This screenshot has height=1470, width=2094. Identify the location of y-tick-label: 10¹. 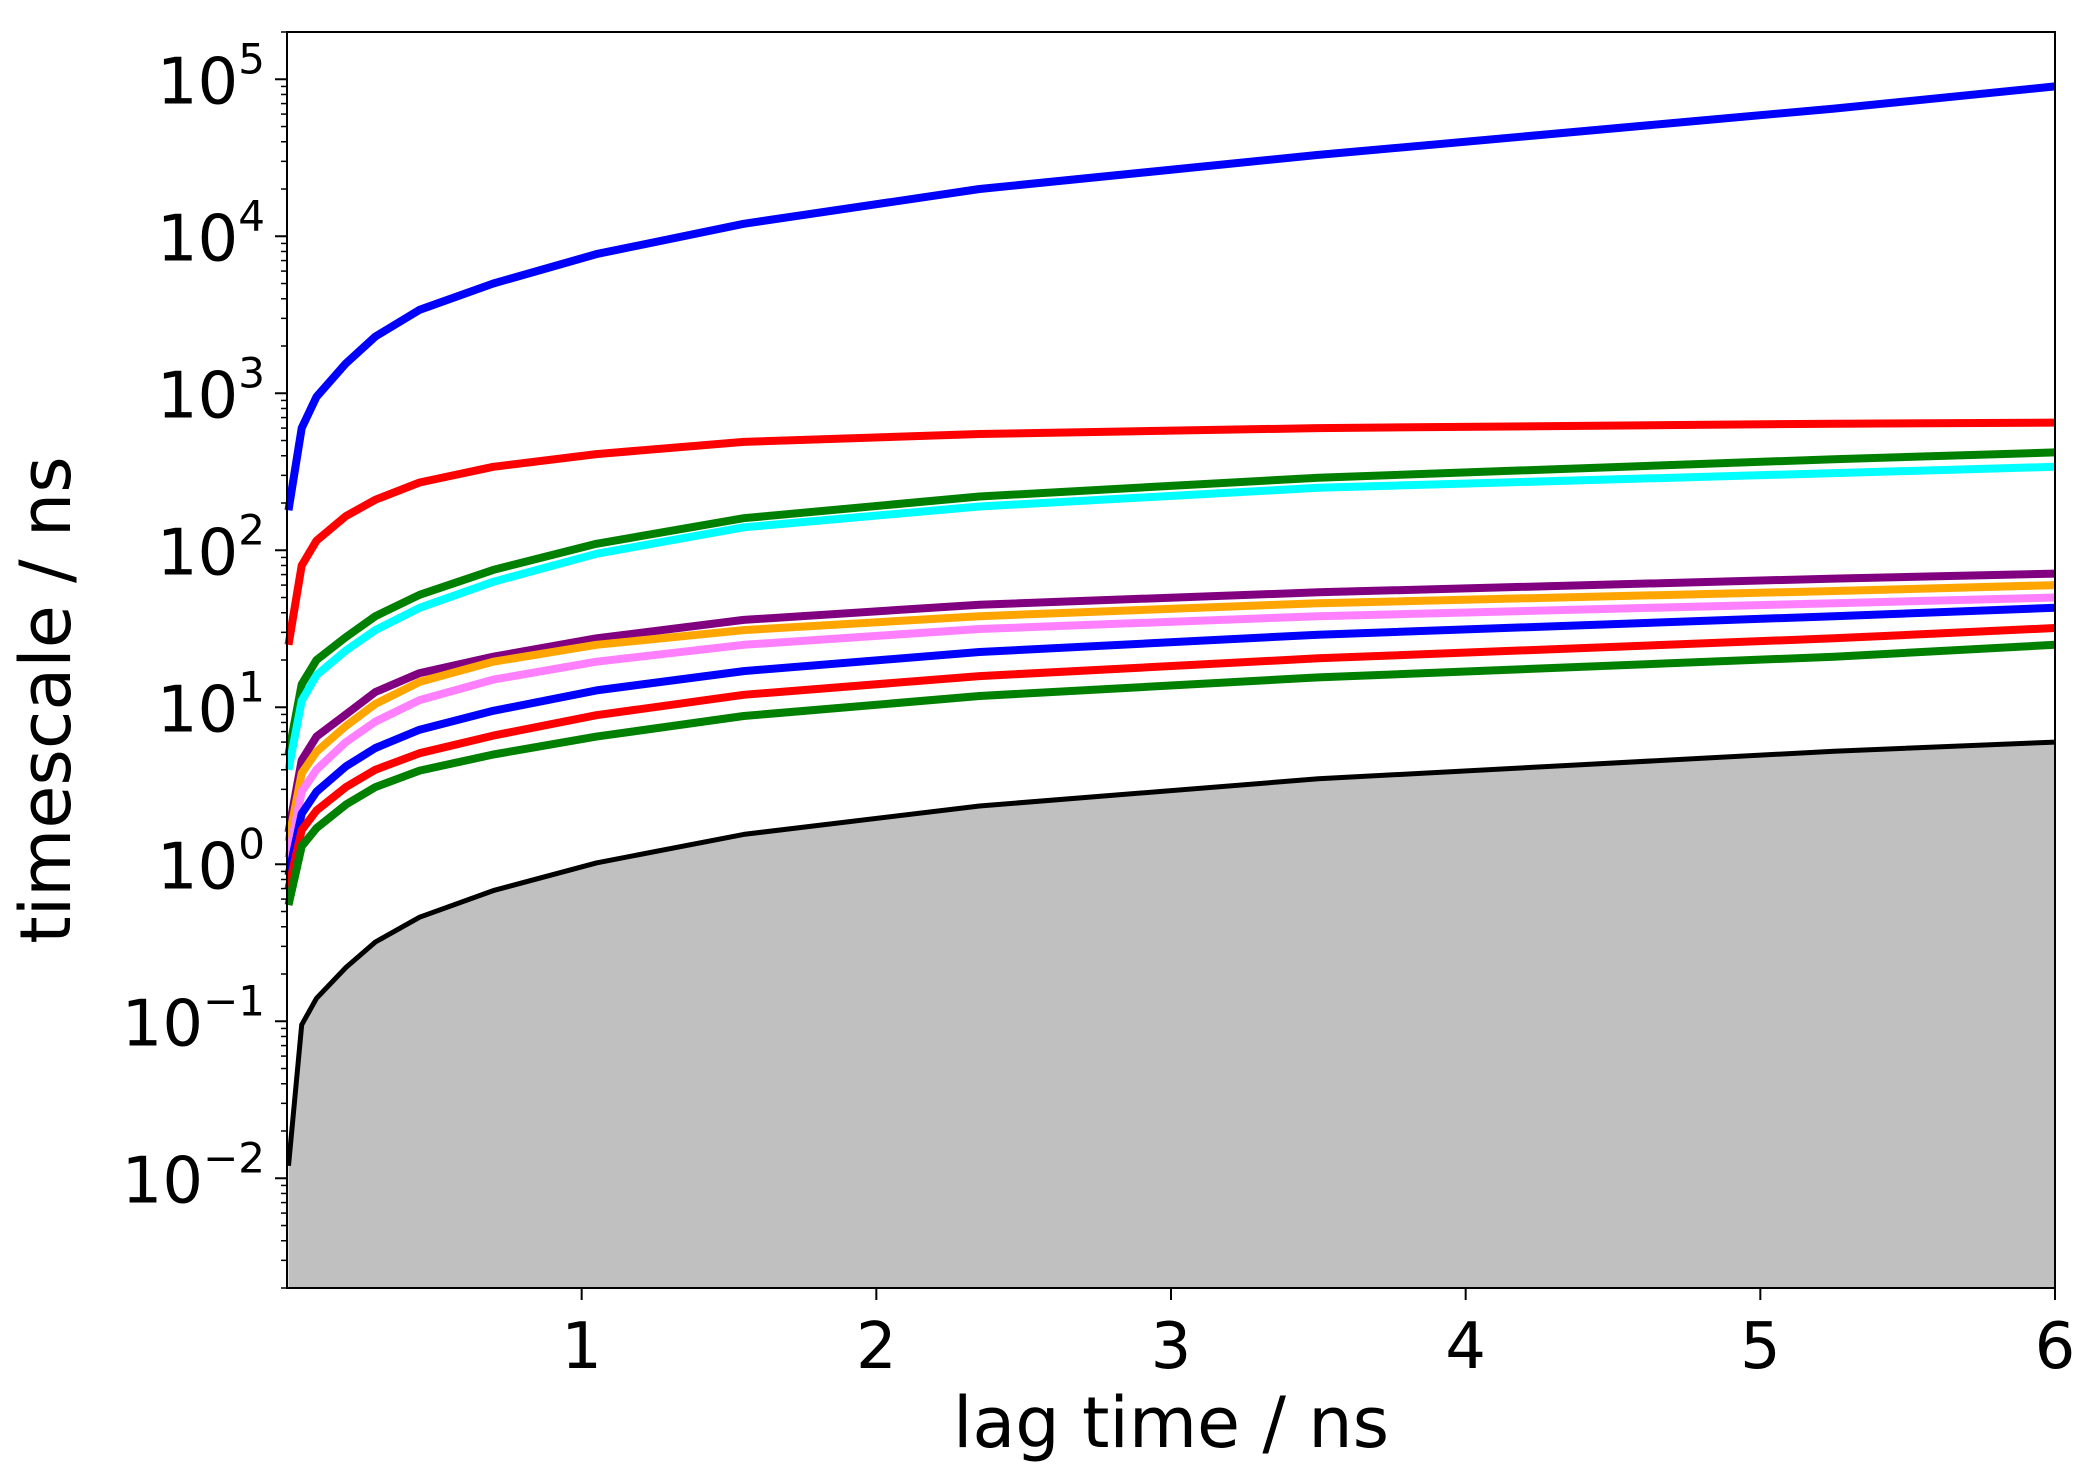
(211, 704).